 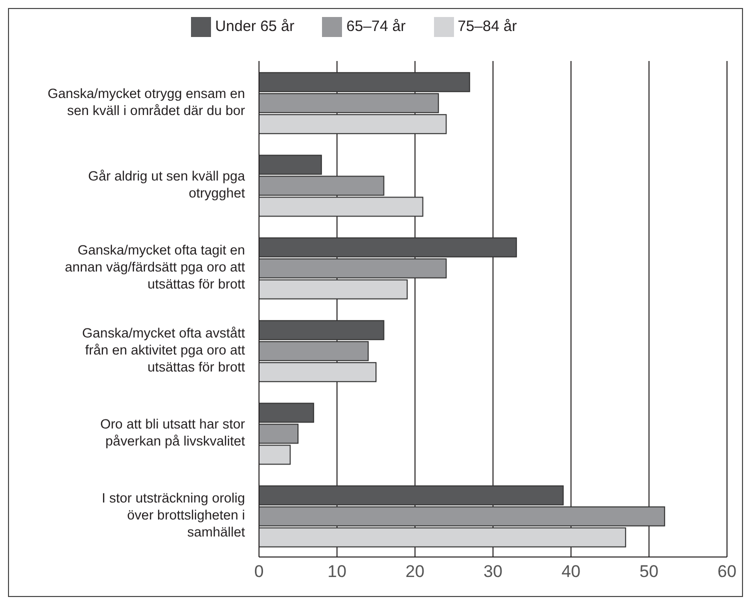 What do you see at coordinates (174, 515) in the screenshot?
I see `y-tick-label: I stor utsträckning orolig över brottsligheten i samhället` at bounding box center [174, 515].